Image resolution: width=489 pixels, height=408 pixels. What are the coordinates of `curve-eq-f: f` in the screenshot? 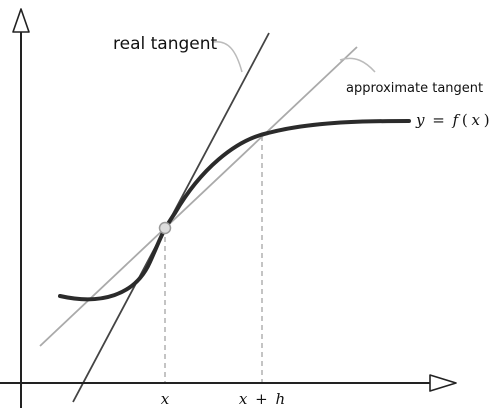 It's located at (456, 120).